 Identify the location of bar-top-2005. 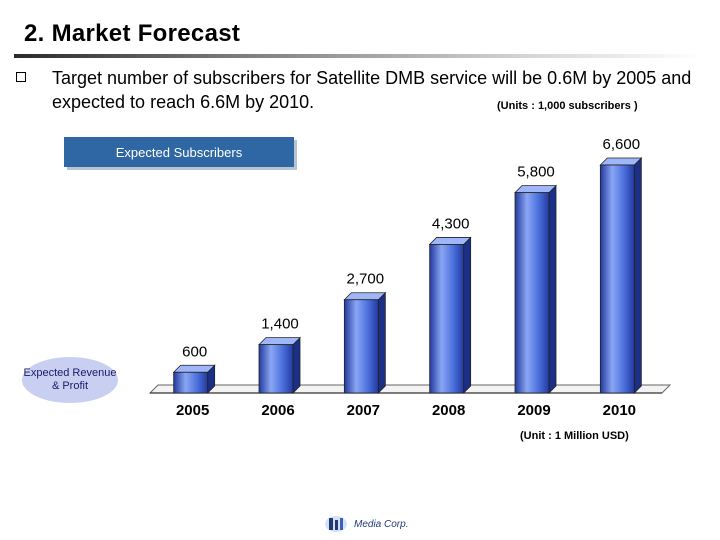
(194, 368).